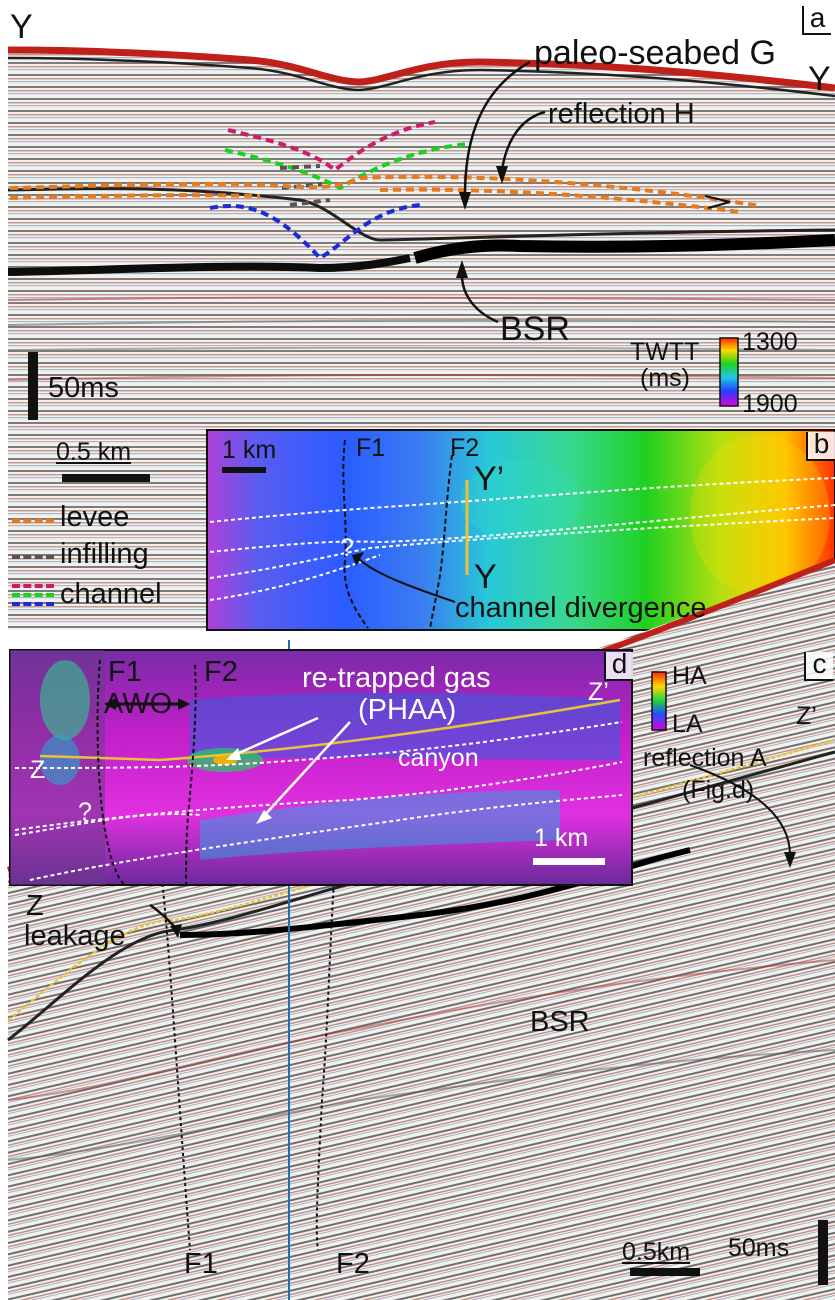  I want to click on panel-b-divergence-label: channel divergence, so click(581, 608).